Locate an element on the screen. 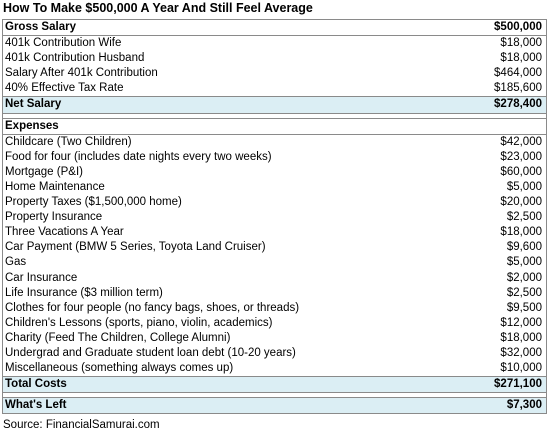 Image resolution: width=550 pixels, height=434 pixels. row-value: $278,400 is located at coordinates (518, 104).